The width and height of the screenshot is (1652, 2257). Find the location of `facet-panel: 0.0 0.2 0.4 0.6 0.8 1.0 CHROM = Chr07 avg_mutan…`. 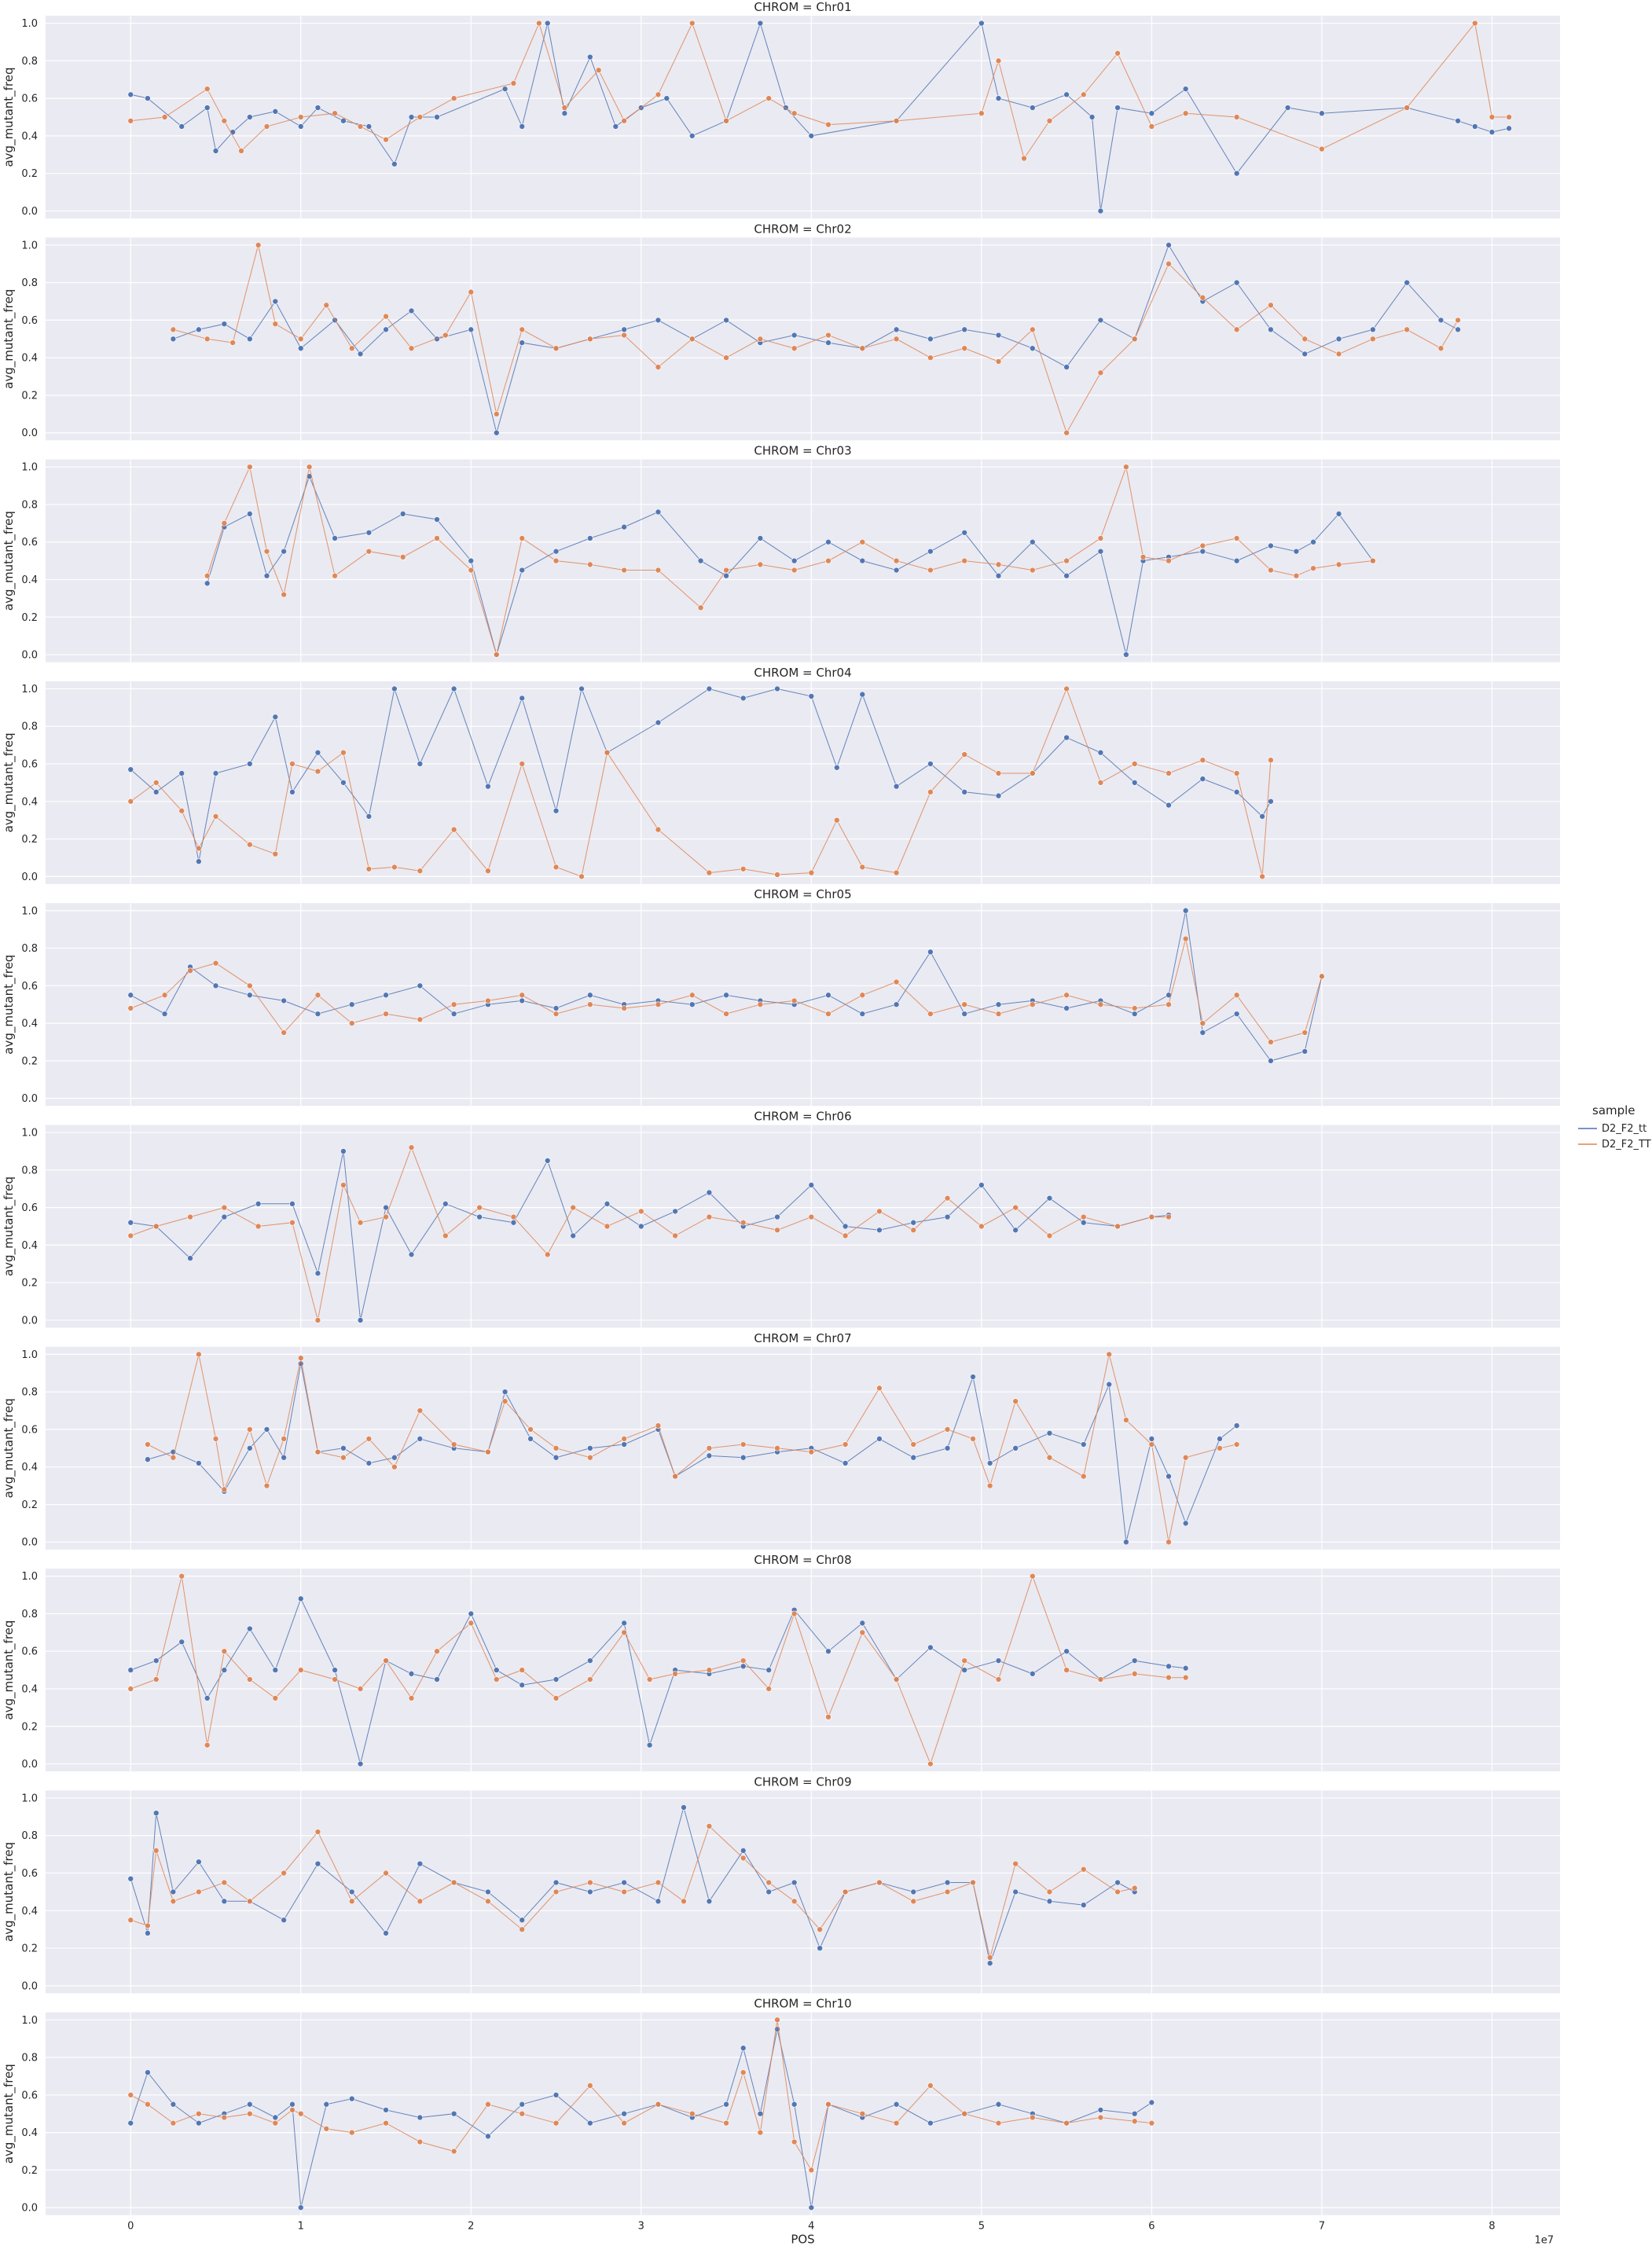

facet-panel: 0.0 0.2 0.4 0.6 0.8 1.0 CHROM = Chr07 avg_mutan… is located at coordinates (781, 1440).